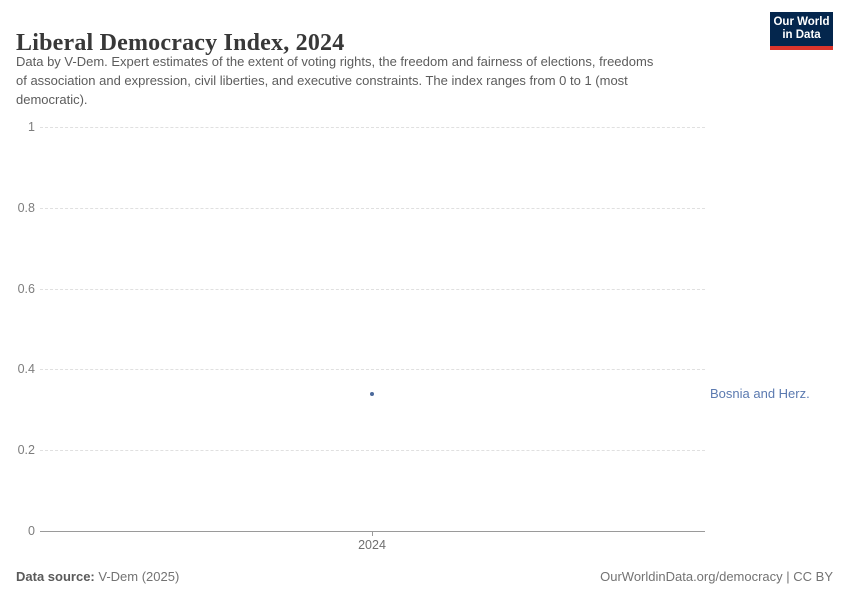  What do you see at coordinates (55, 576) in the screenshot?
I see `data-source-label: Data source:` at bounding box center [55, 576].